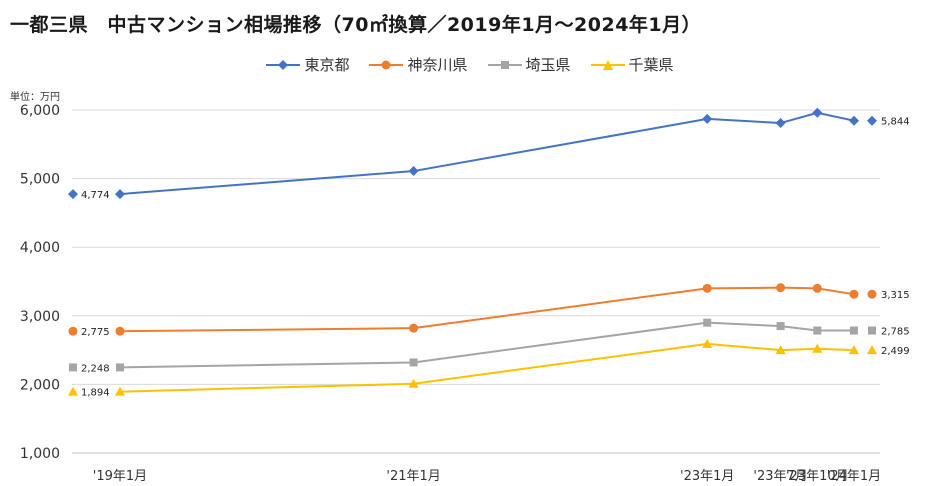  What do you see at coordinates (707, 476) in the screenshot?
I see `x-tick-label: '23年1月` at bounding box center [707, 476].